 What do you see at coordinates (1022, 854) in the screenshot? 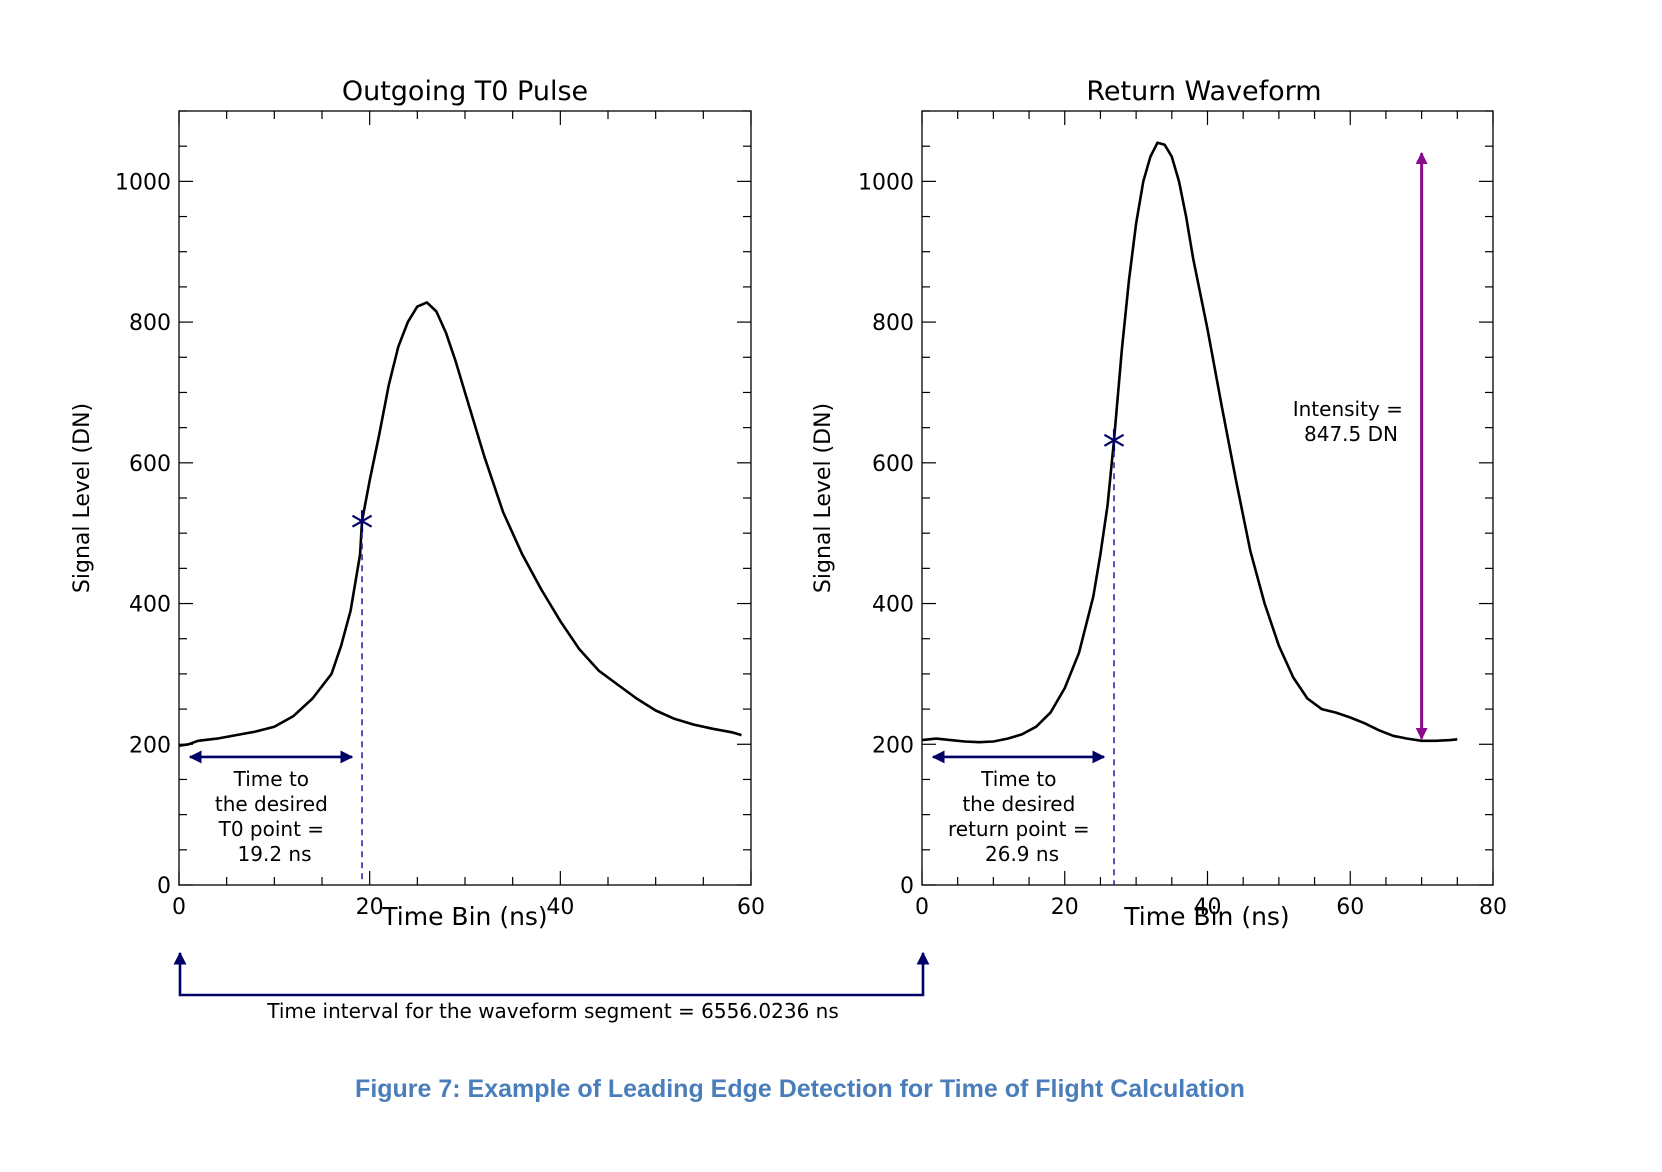
I see `time-to-point-line-4: 26.9 ns` at bounding box center [1022, 854].